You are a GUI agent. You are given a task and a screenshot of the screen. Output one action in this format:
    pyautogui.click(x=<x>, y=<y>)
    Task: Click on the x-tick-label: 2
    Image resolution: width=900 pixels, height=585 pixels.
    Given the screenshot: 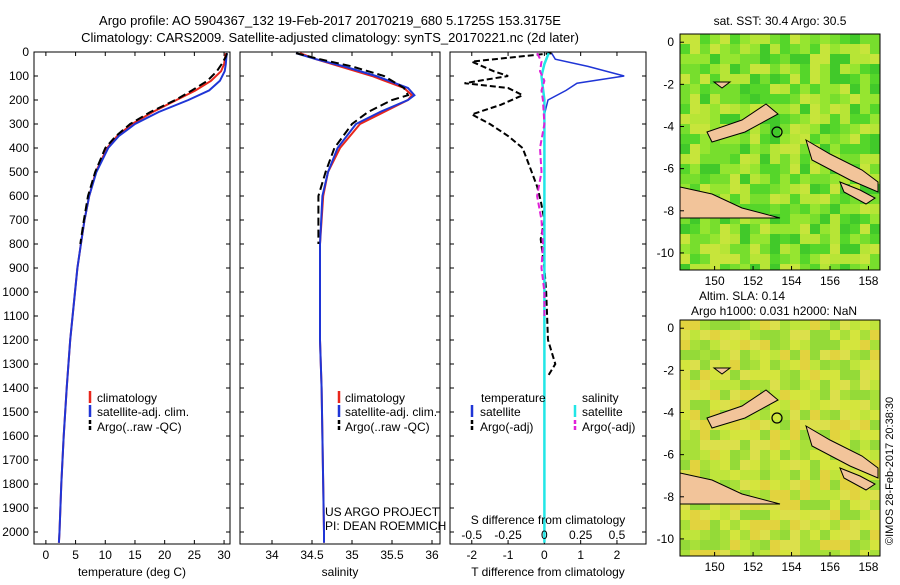 What is the action you would take?
    pyautogui.click(x=617, y=555)
    